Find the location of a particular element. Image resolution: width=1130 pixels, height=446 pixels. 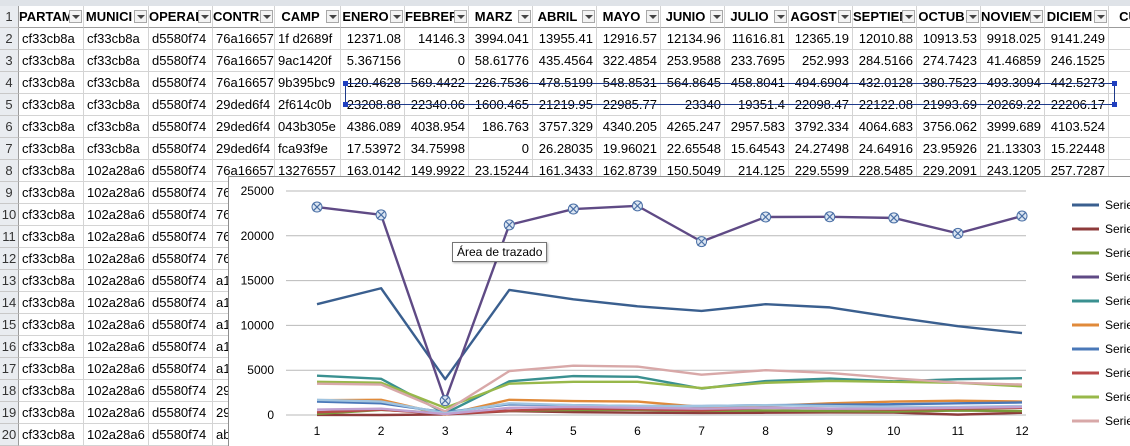

column-header: DICIEM is located at coordinates (1077, 17).